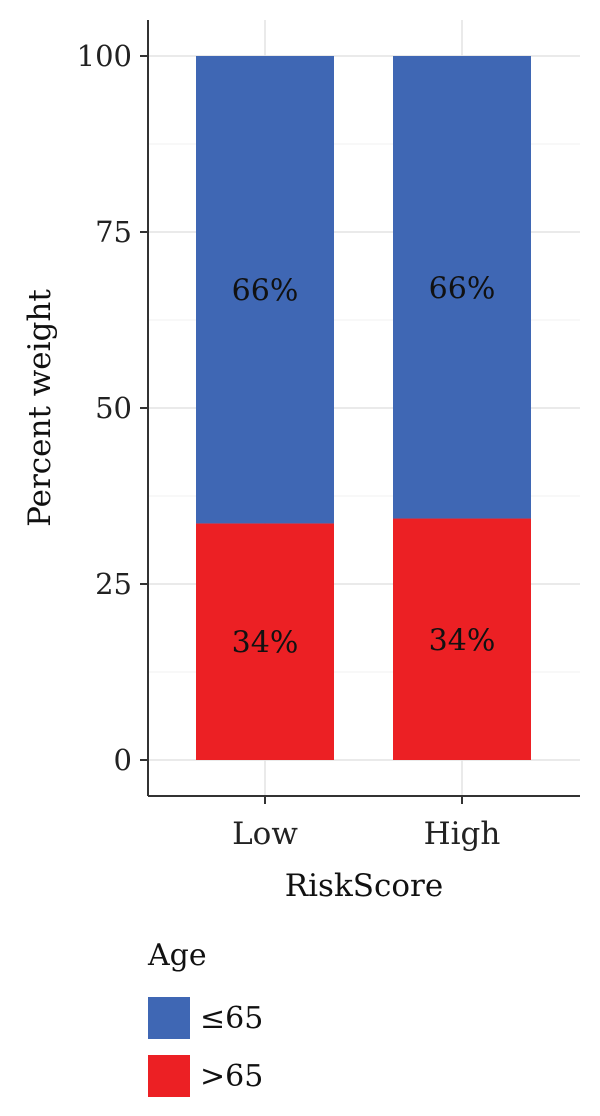  What do you see at coordinates (265, 834) in the screenshot?
I see `x-tick-label: Low` at bounding box center [265, 834].